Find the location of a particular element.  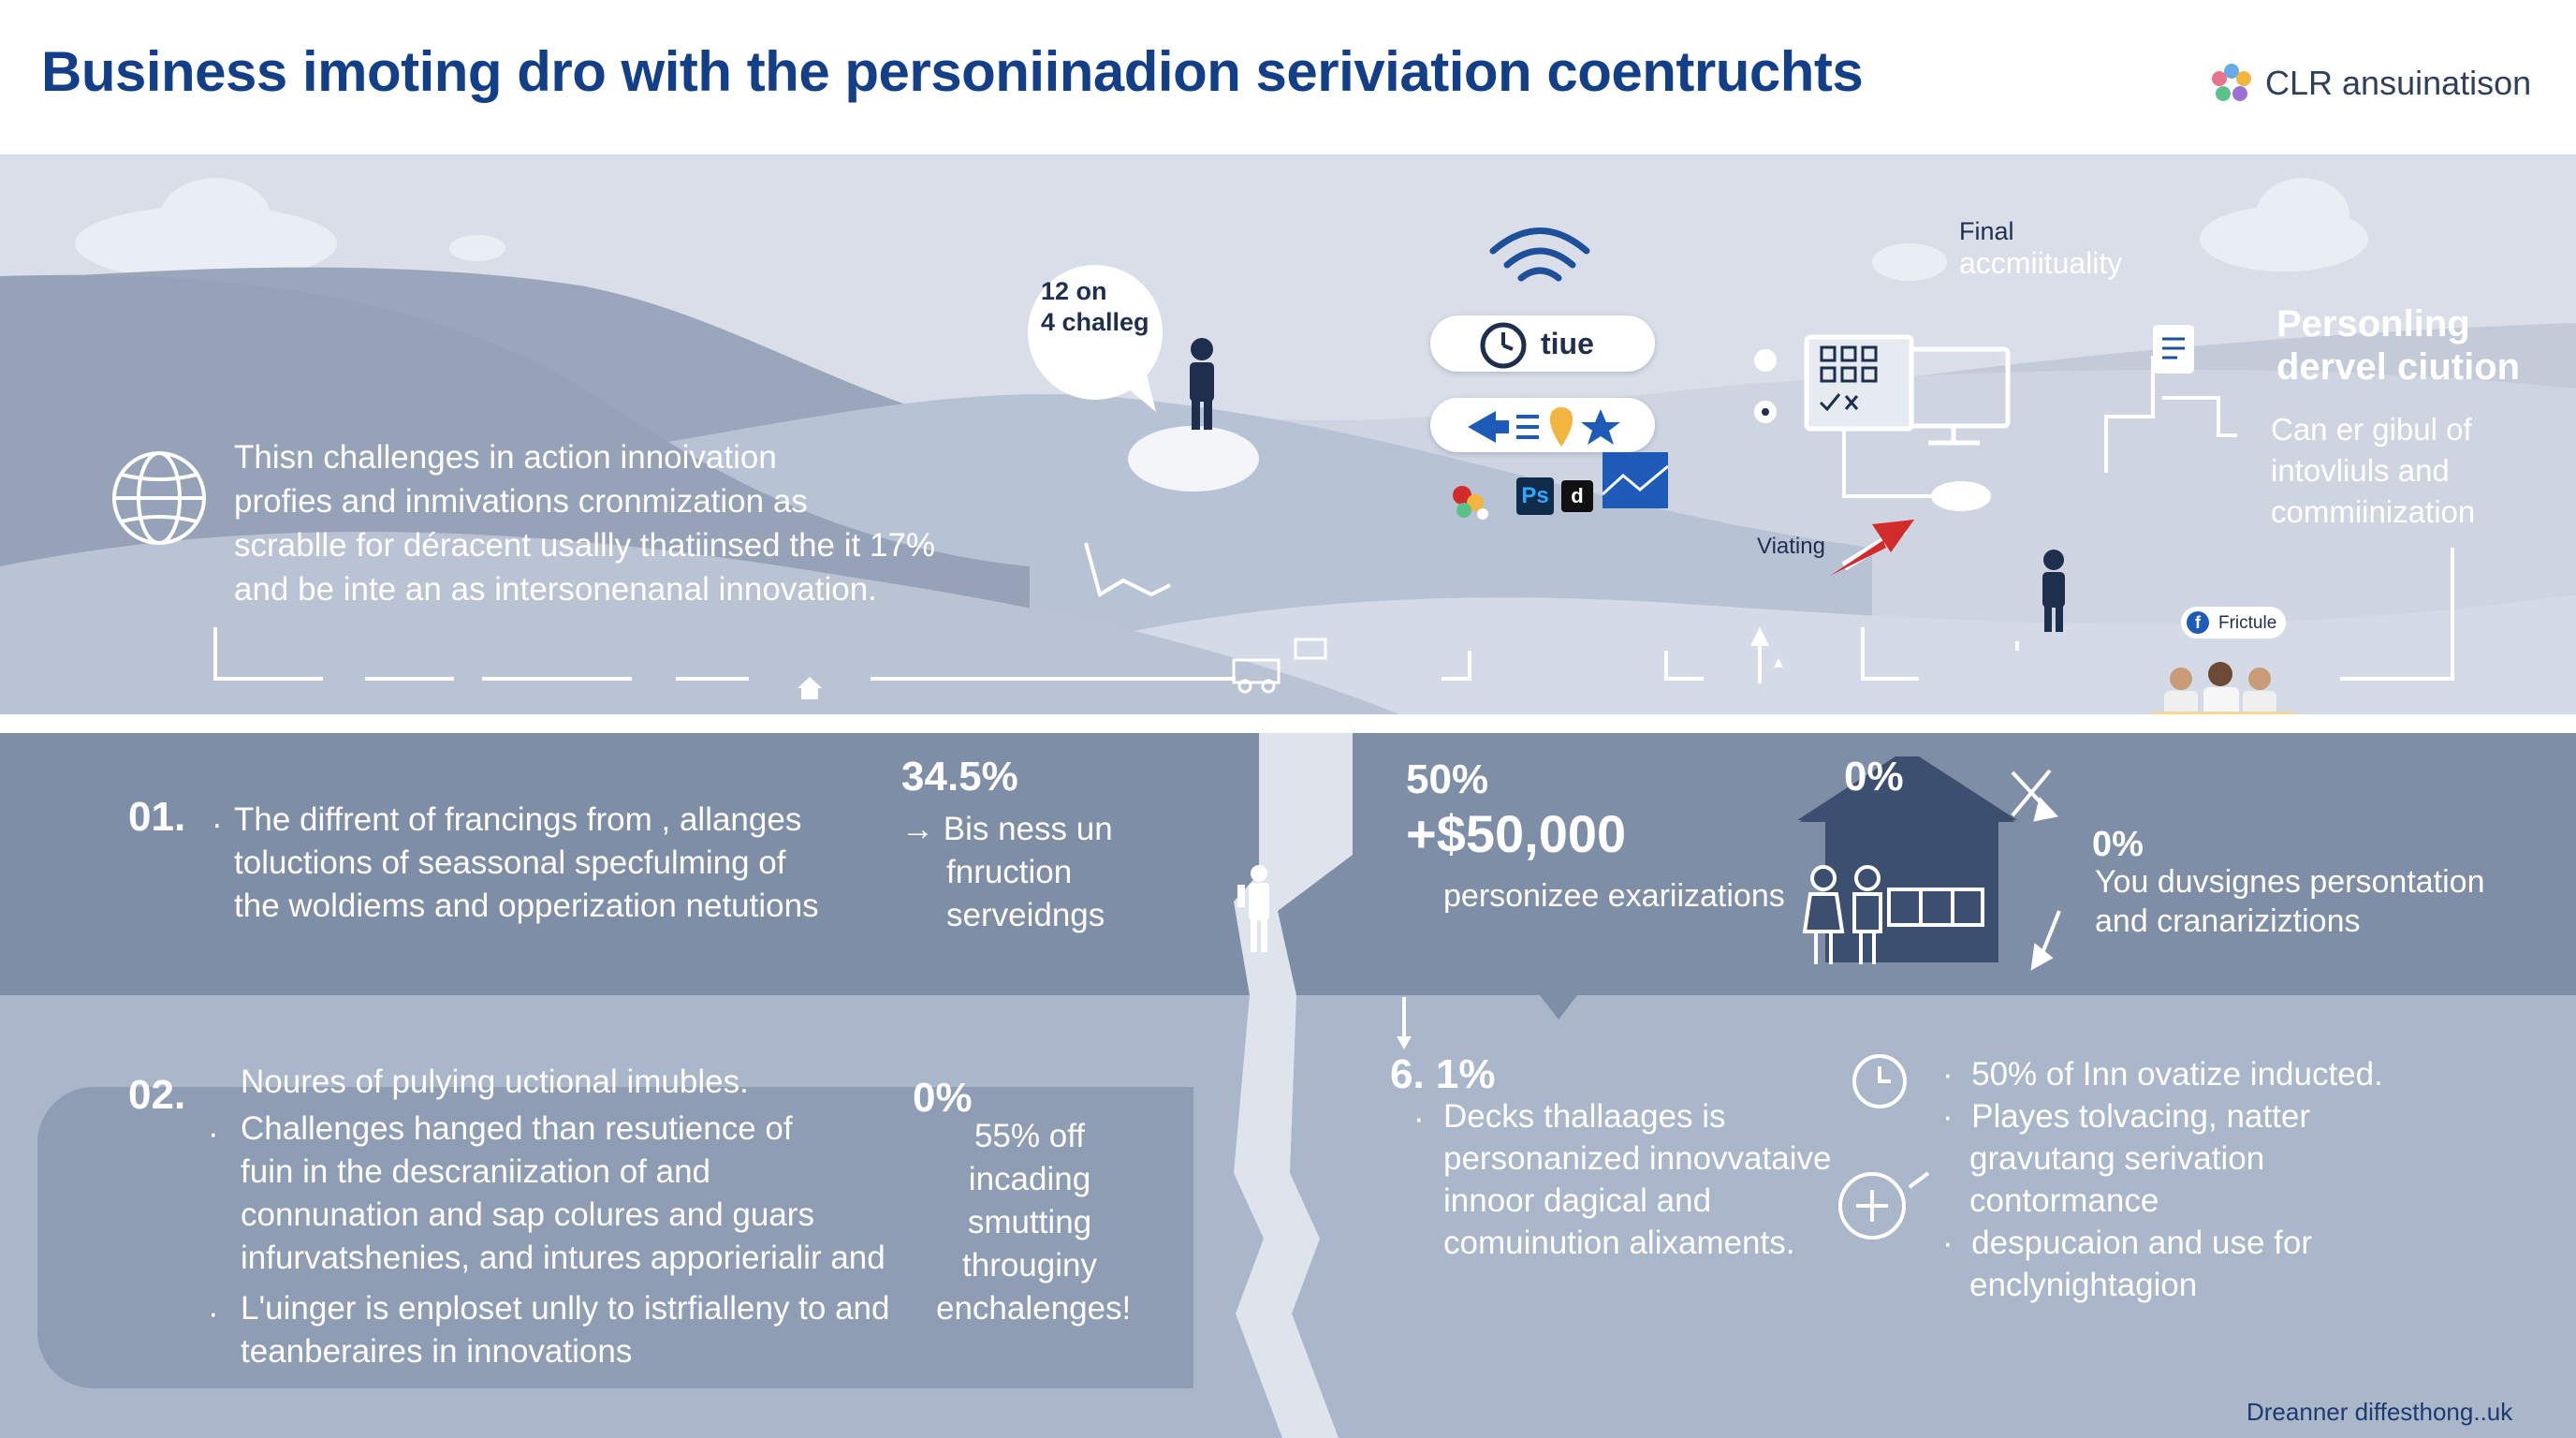

money-value: +$50,000 is located at coordinates (1516, 833).